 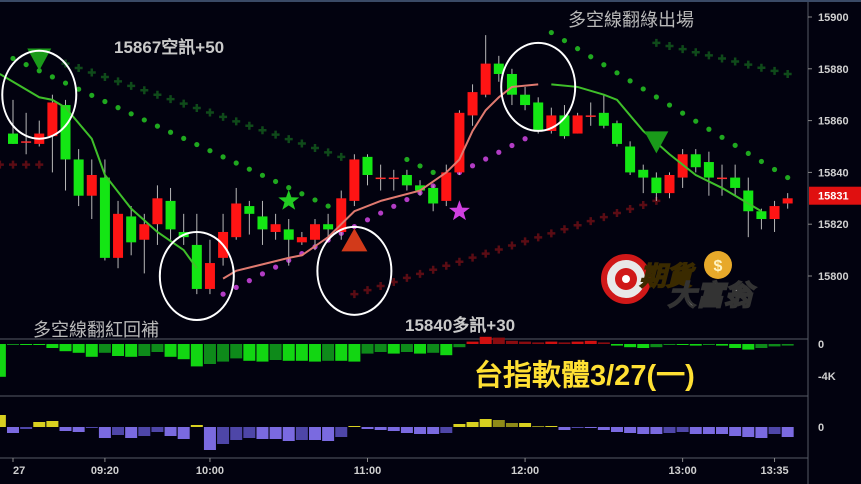 I want to click on time-tick-label: 10:00, so click(x=210, y=471).